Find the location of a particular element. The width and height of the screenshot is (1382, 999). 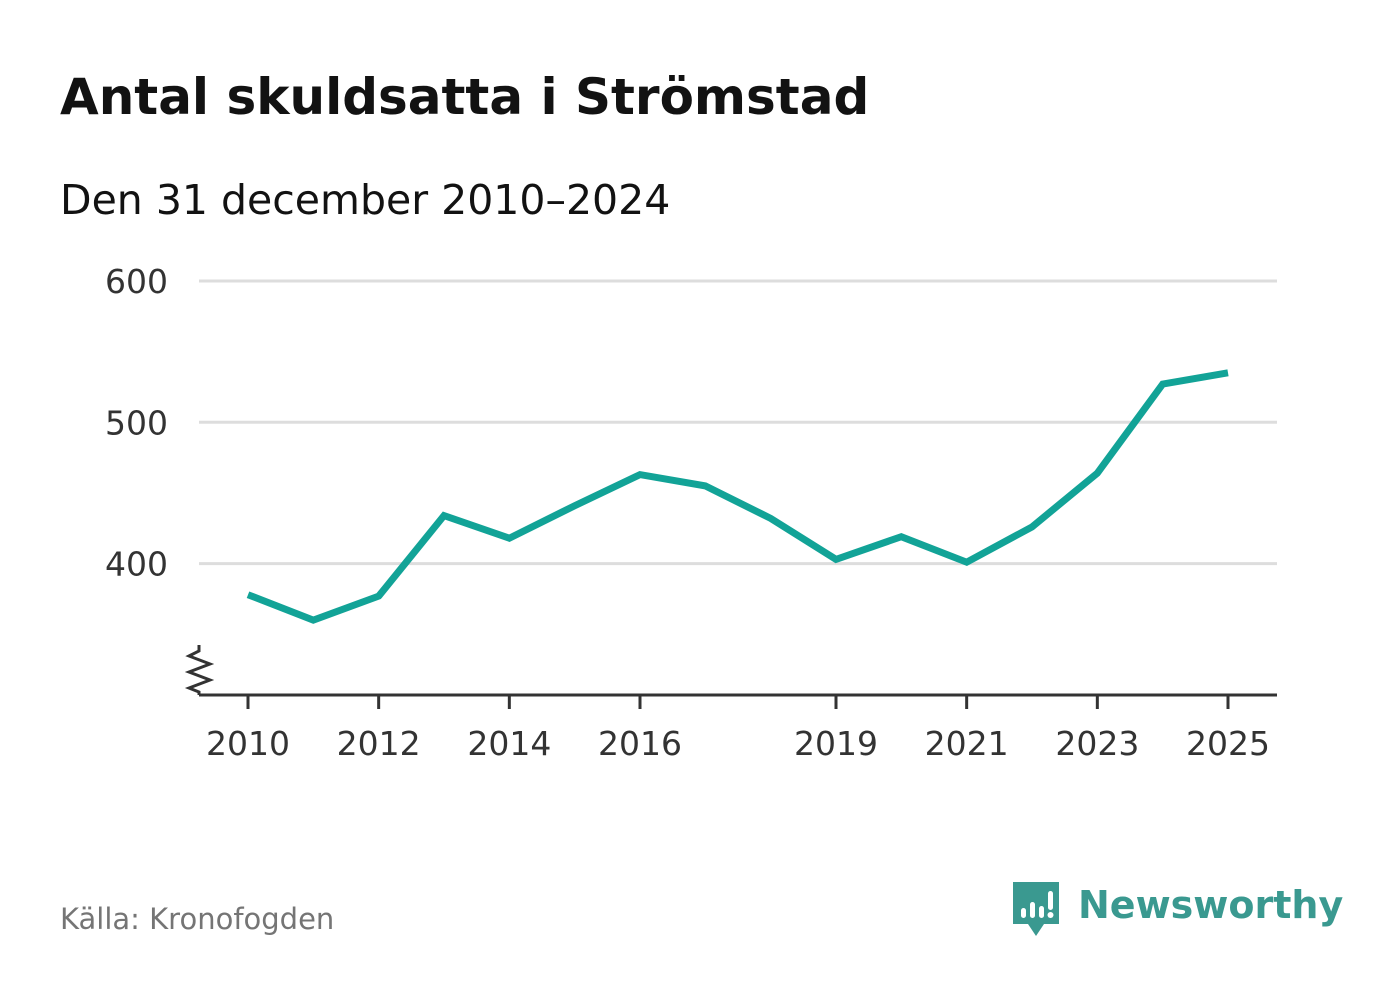

y-tick-label-600: 600 is located at coordinates (136, 281).